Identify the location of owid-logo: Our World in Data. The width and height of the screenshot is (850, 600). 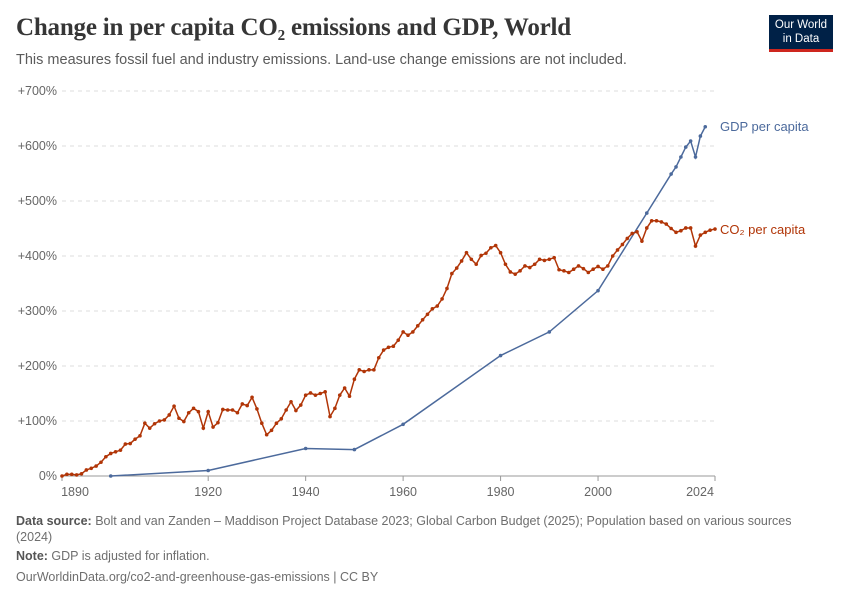
(801, 33).